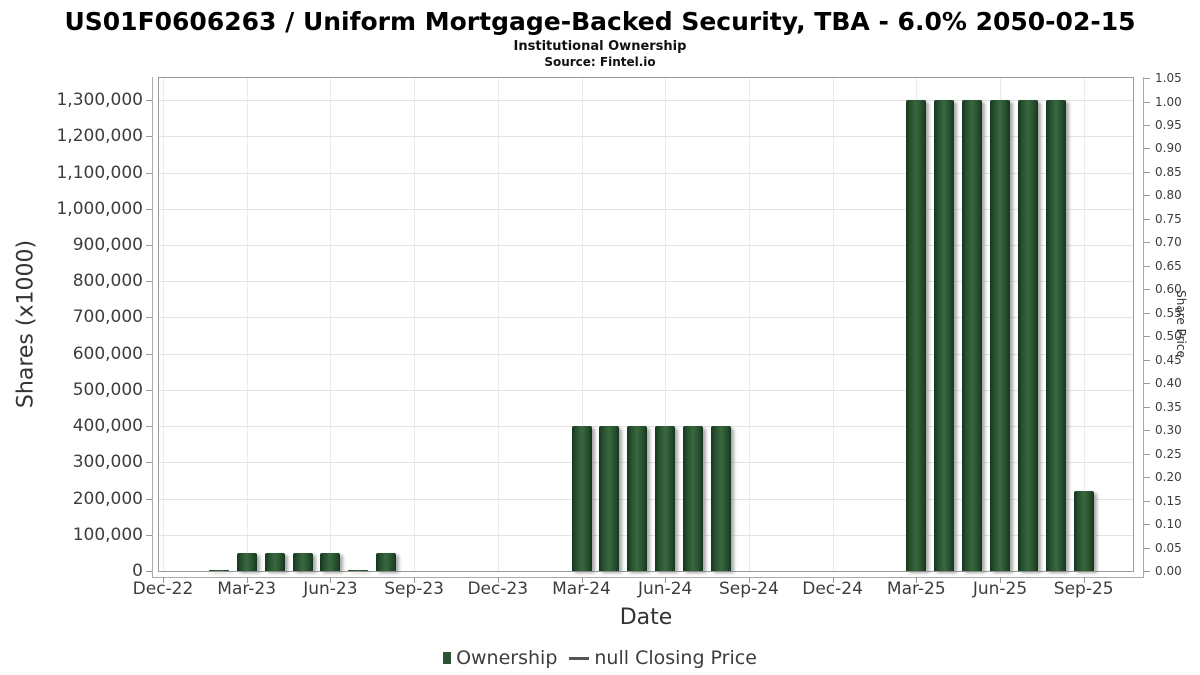 Image resolution: width=1200 pixels, height=675 pixels. I want to click on x-axis-title: Date, so click(646, 617).